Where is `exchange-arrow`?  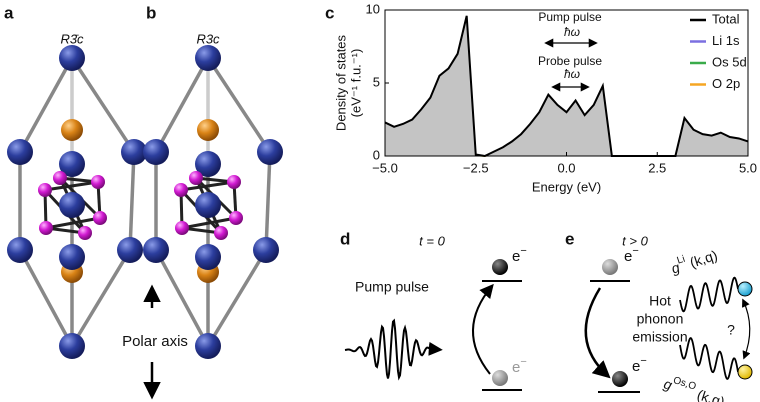 exchange-arrow is located at coordinates (746, 329).